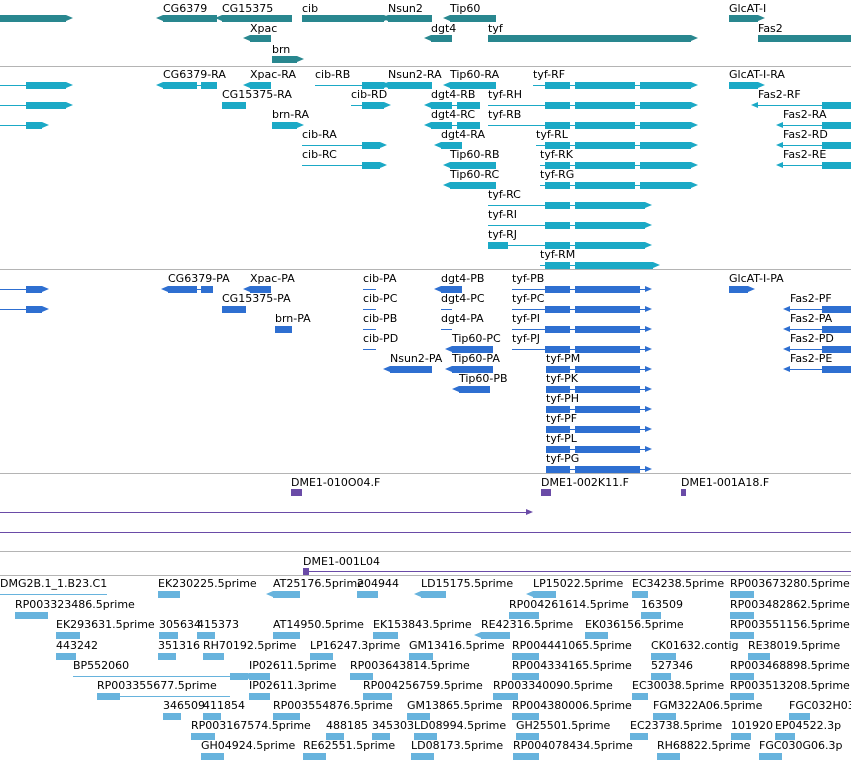 This screenshot has height=762, width=851. I want to click on feature-label: EK230225.5prime, so click(207, 583).